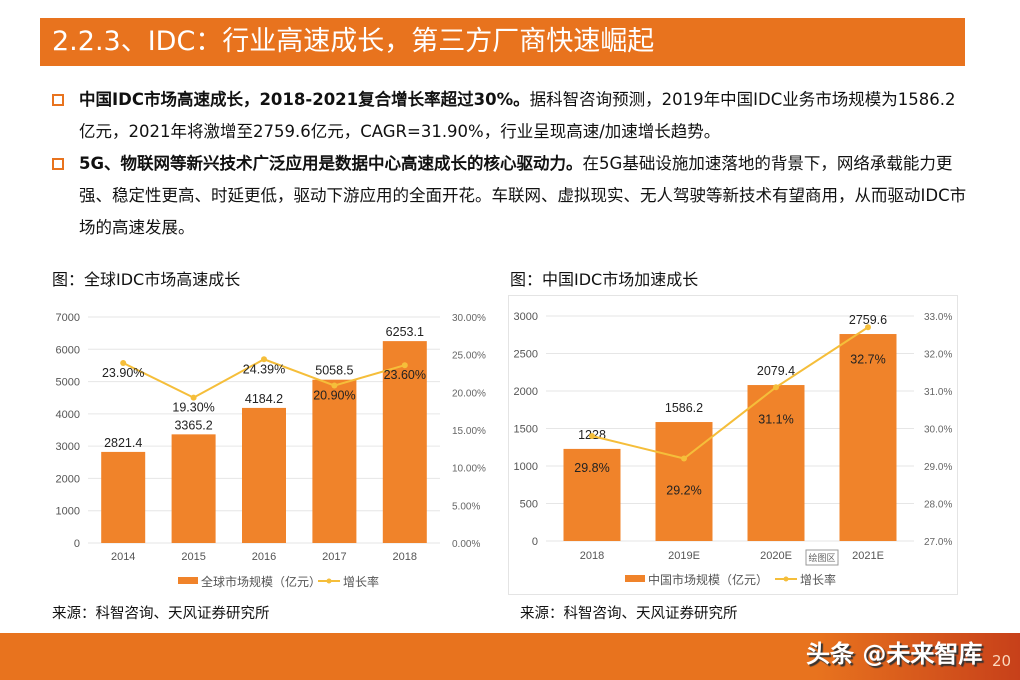 This screenshot has height=680, width=1020. What do you see at coordinates (938, 467) in the screenshot?
I see `y2-tick-label: 29.0%` at bounding box center [938, 467].